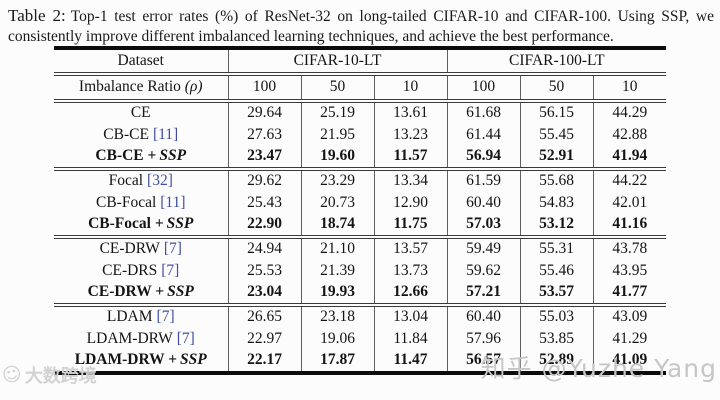 The image size is (720, 400). What do you see at coordinates (410, 247) in the screenshot?
I see `error-rate-cell: 13.57` at bounding box center [410, 247].